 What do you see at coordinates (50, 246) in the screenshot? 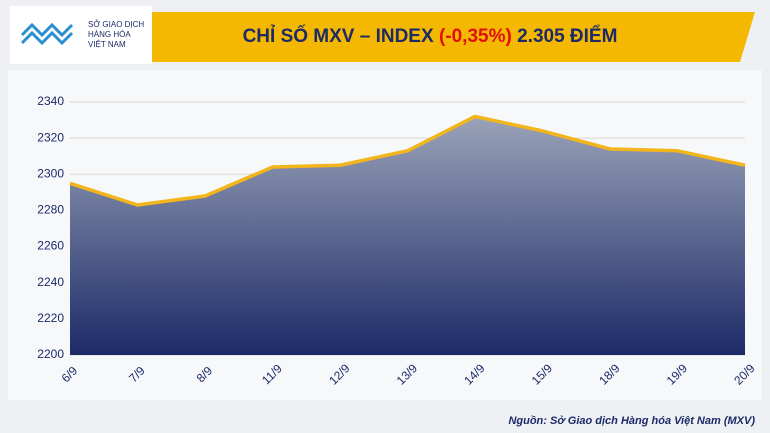
I see `y-tick-label: 2260` at bounding box center [50, 246].